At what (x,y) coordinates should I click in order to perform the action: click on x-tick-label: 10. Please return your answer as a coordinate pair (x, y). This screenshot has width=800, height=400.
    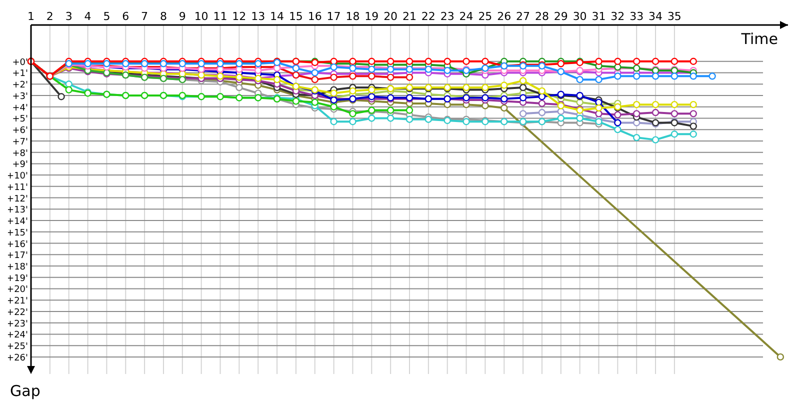
    Looking at the image, I should click on (201, 16).